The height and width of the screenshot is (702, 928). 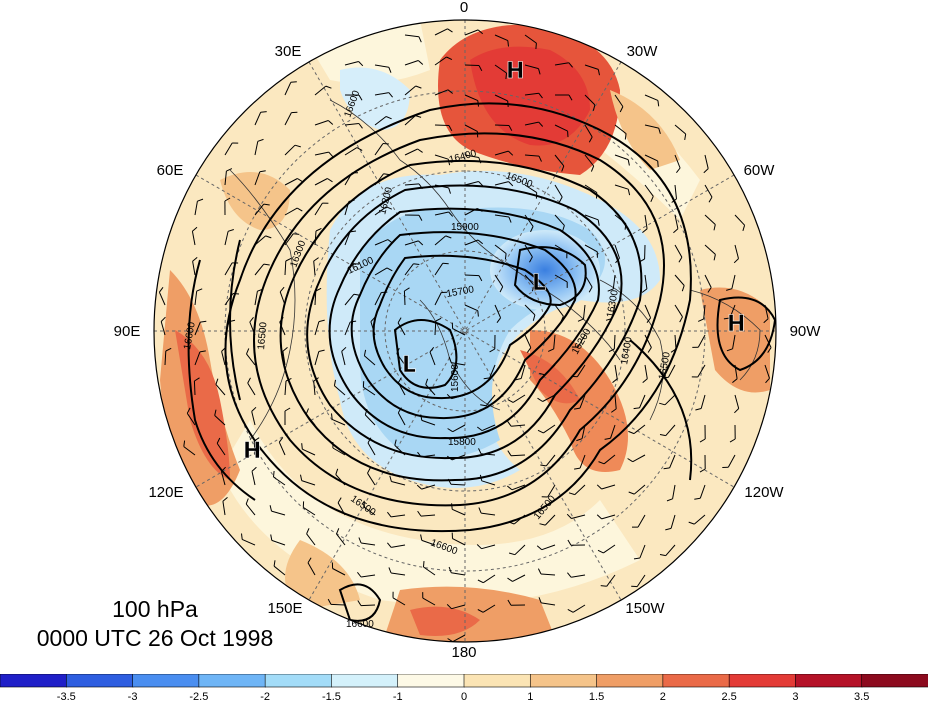 I want to click on contour-label: 15900, so click(x=465, y=227).